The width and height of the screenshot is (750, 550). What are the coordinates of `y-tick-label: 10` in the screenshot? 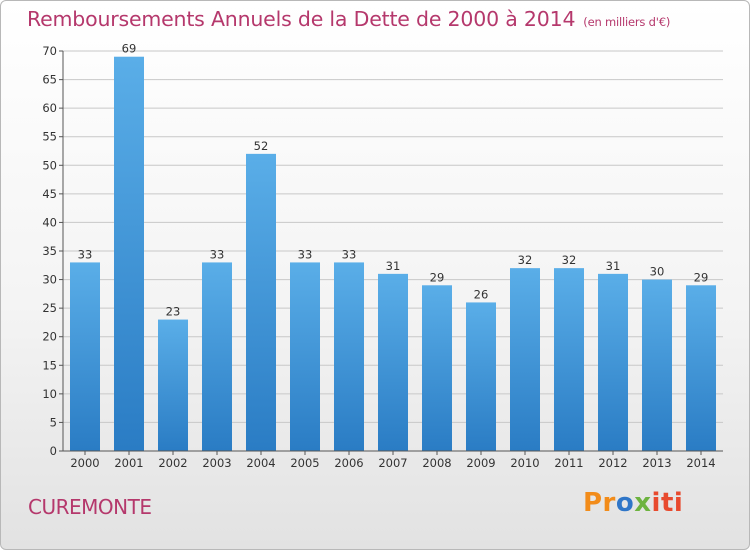 It's located at (49, 394).